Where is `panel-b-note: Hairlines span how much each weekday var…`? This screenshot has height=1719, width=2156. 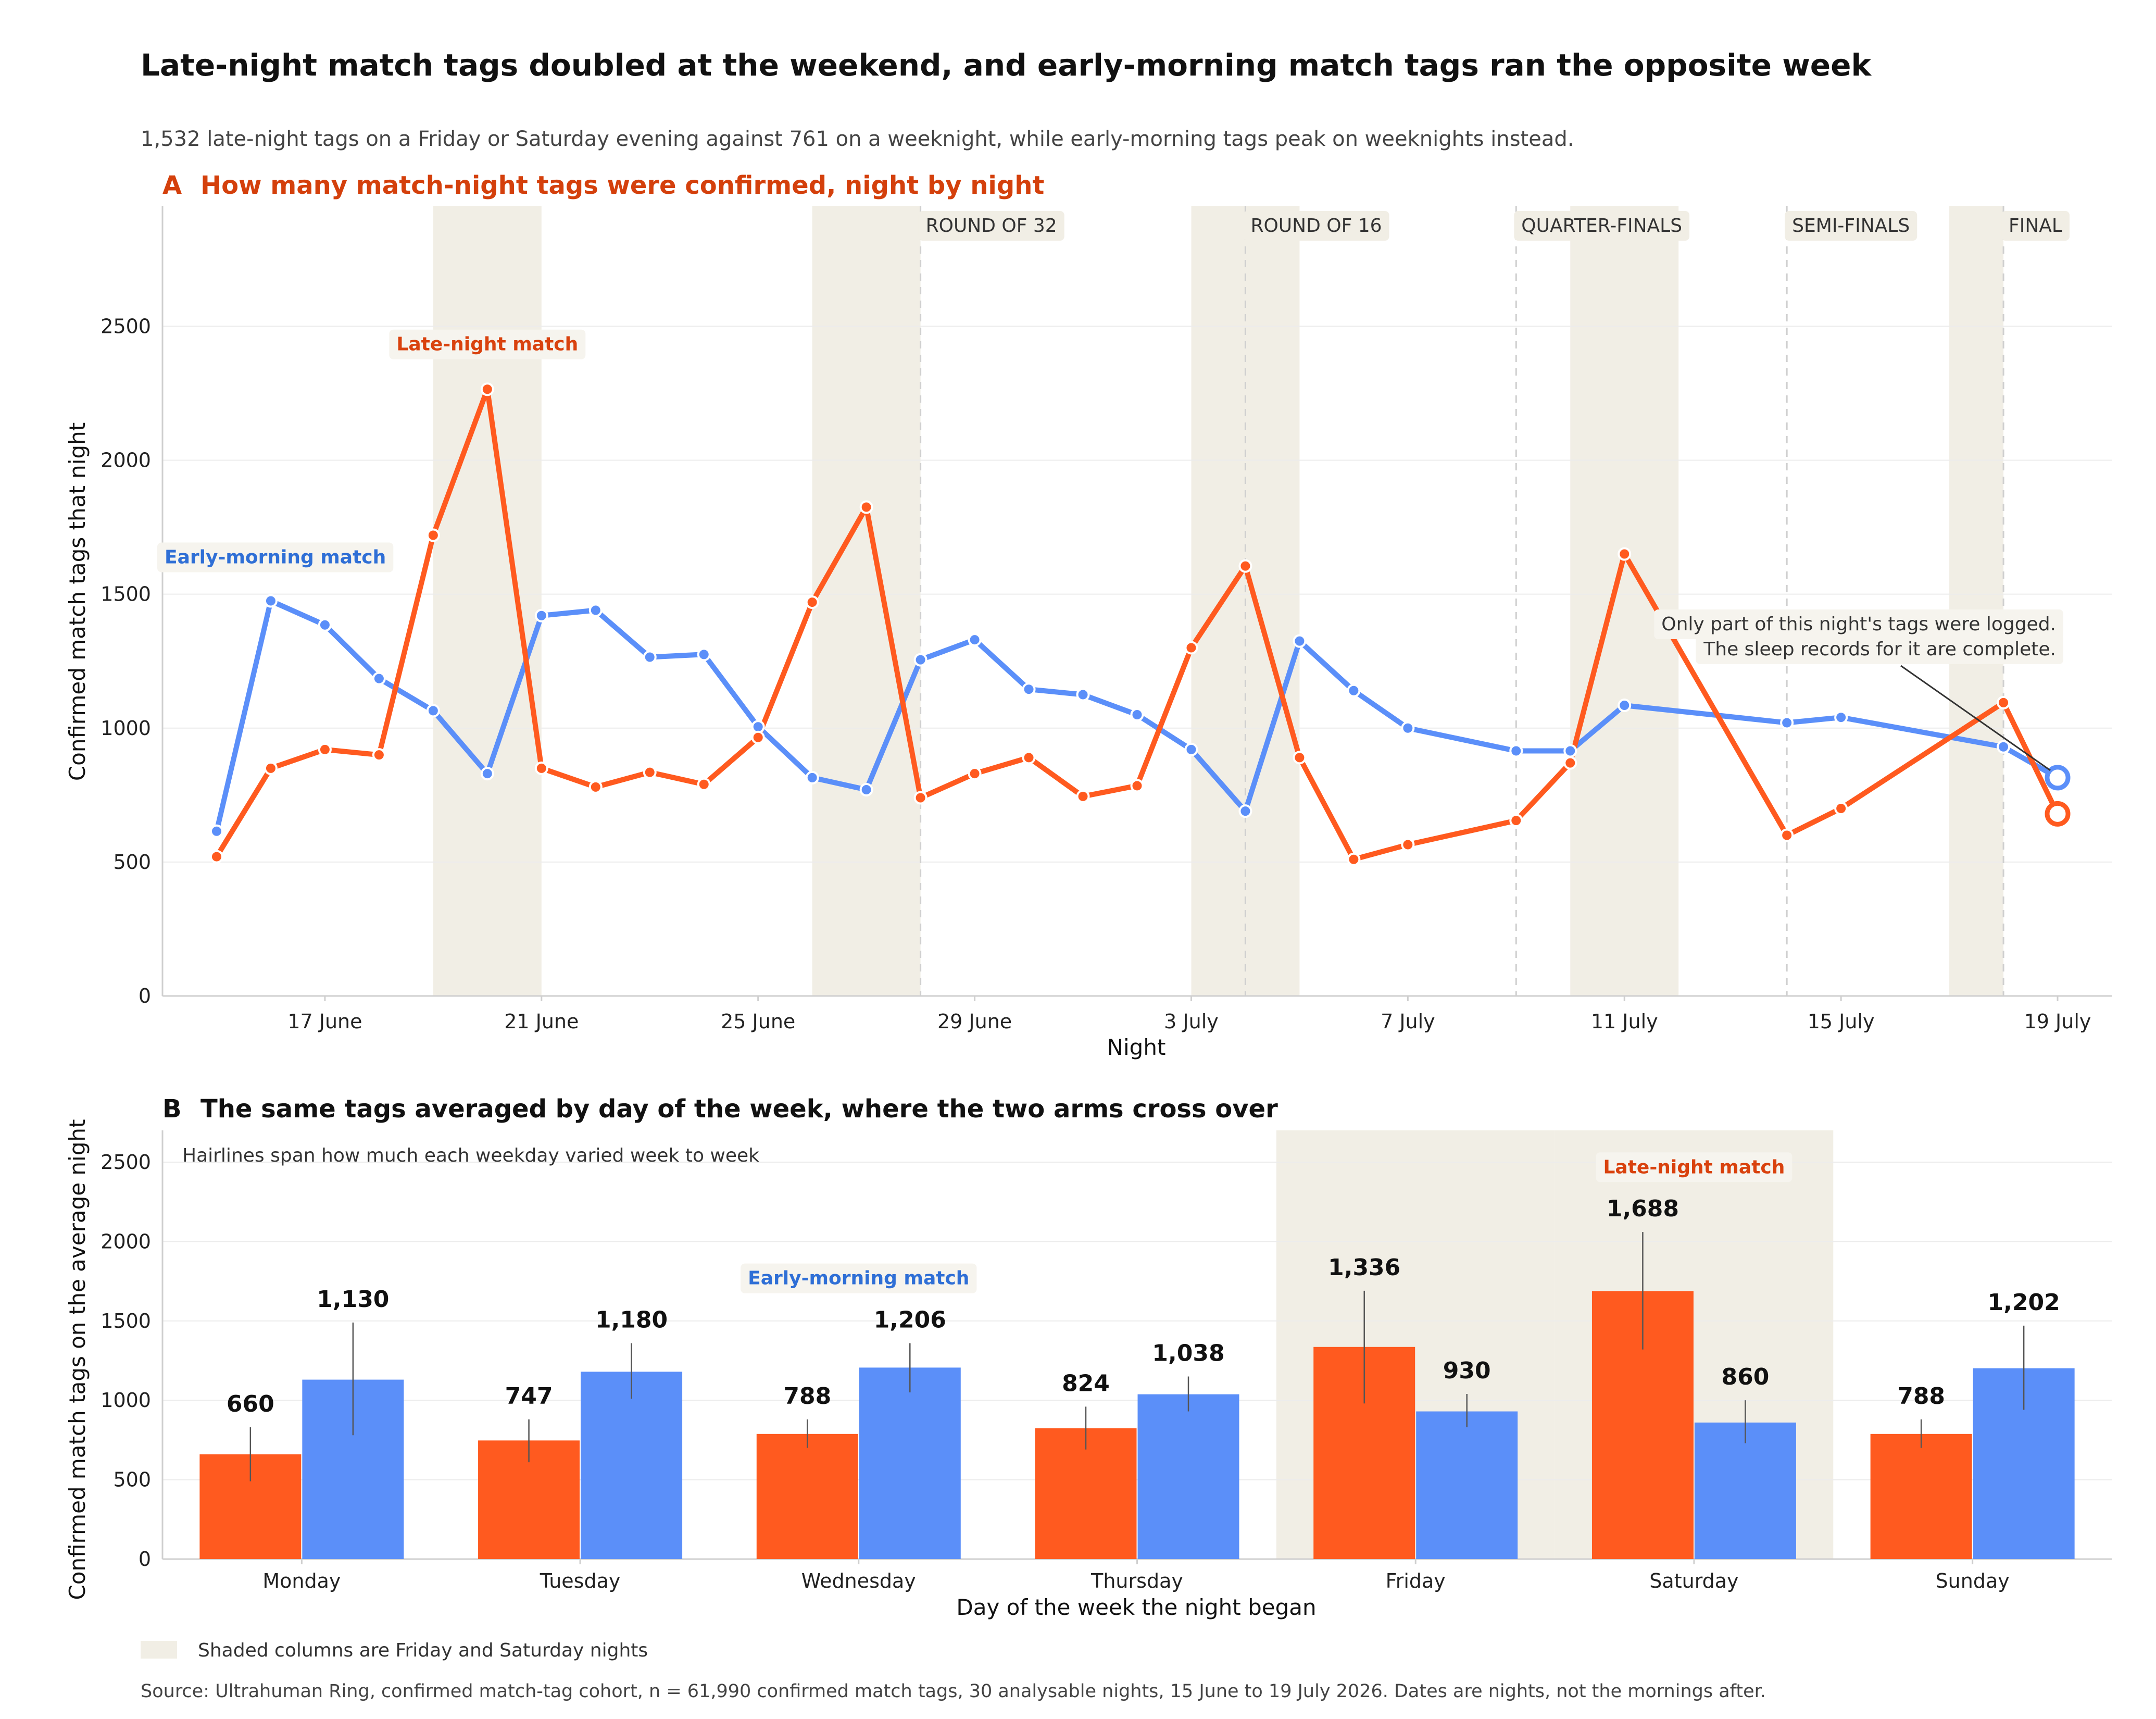 panel-b-note: Hairlines span how much each weekday var… is located at coordinates (470, 1155).